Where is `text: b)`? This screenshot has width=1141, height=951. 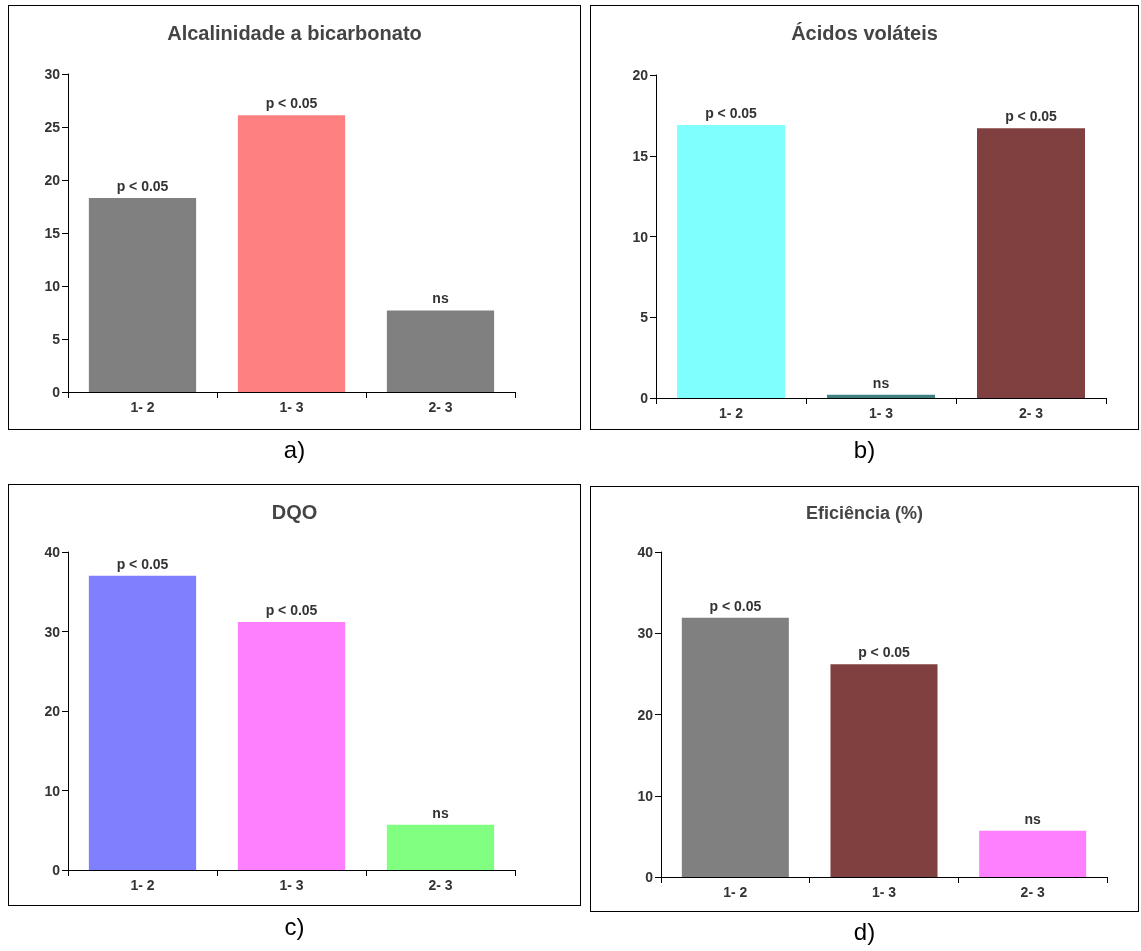 text: b) is located at coordinates (864, 450).